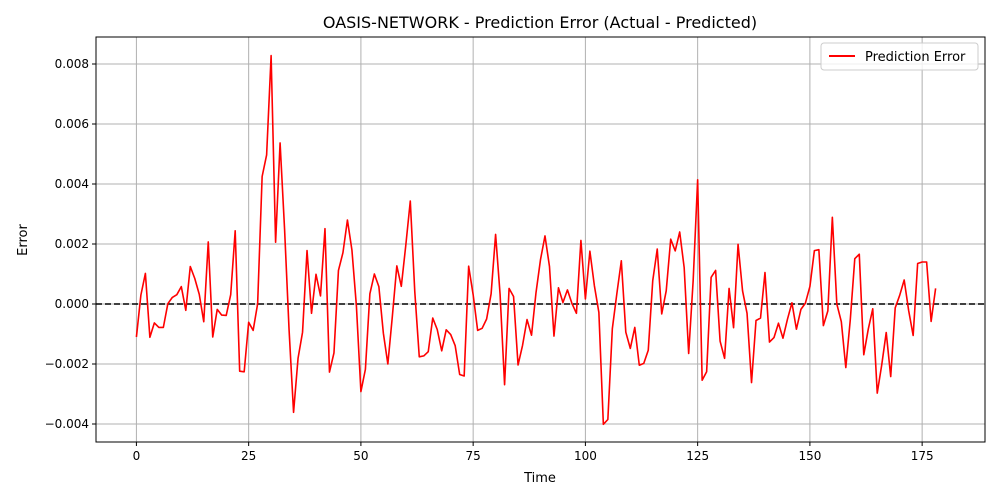 The image size is (1000, 504). What do you see at coordinates (473, 456) in the screenshot?
I see `x-tick-label: 75` at bounding box center [473, 456].